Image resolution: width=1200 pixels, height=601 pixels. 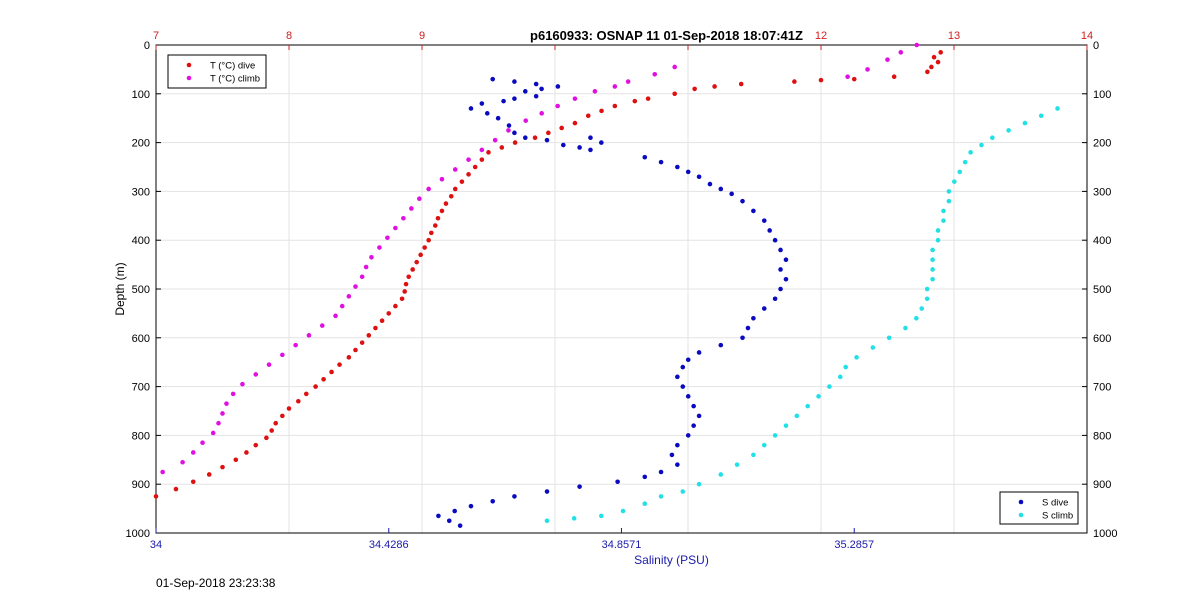 I want to click on x-top-tick-label: 13, so click(x=954, y=36).